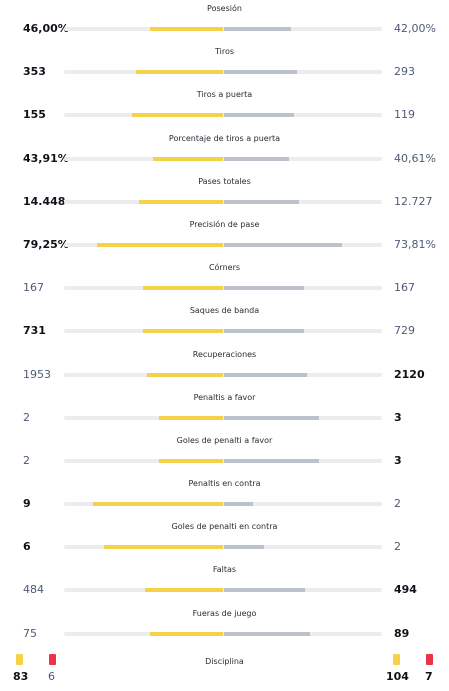 This screenshot has width=449, height=691. Describe the element at coordinates (224, 484) in the screenshot. I see `stat-label: Penaltis en contra` at that location.